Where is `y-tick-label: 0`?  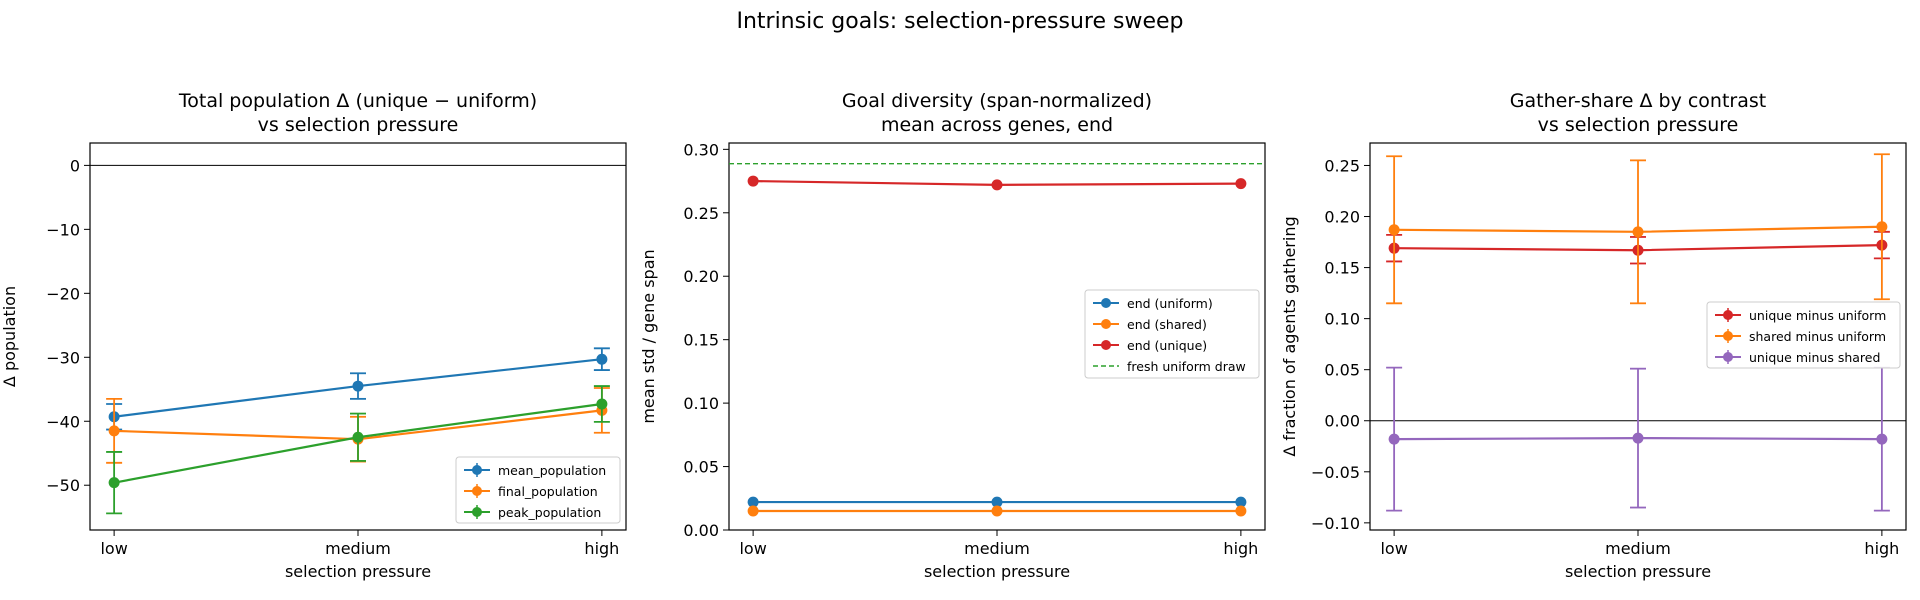
y-tick-label: 0 is located at coordinates (75, 165).